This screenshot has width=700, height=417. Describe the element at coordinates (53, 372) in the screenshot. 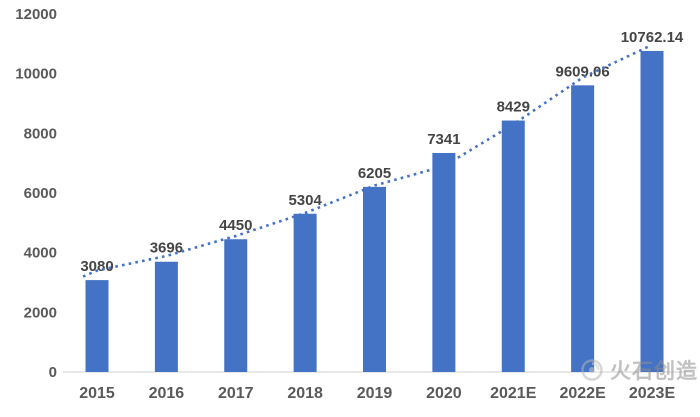

I see `y-axis-tick-label: 0` at that location.